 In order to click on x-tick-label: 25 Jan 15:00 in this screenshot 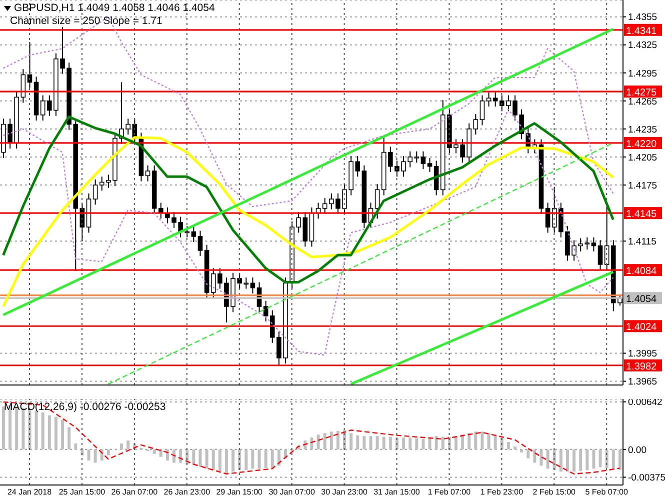, I will do `click(82, 492)`.